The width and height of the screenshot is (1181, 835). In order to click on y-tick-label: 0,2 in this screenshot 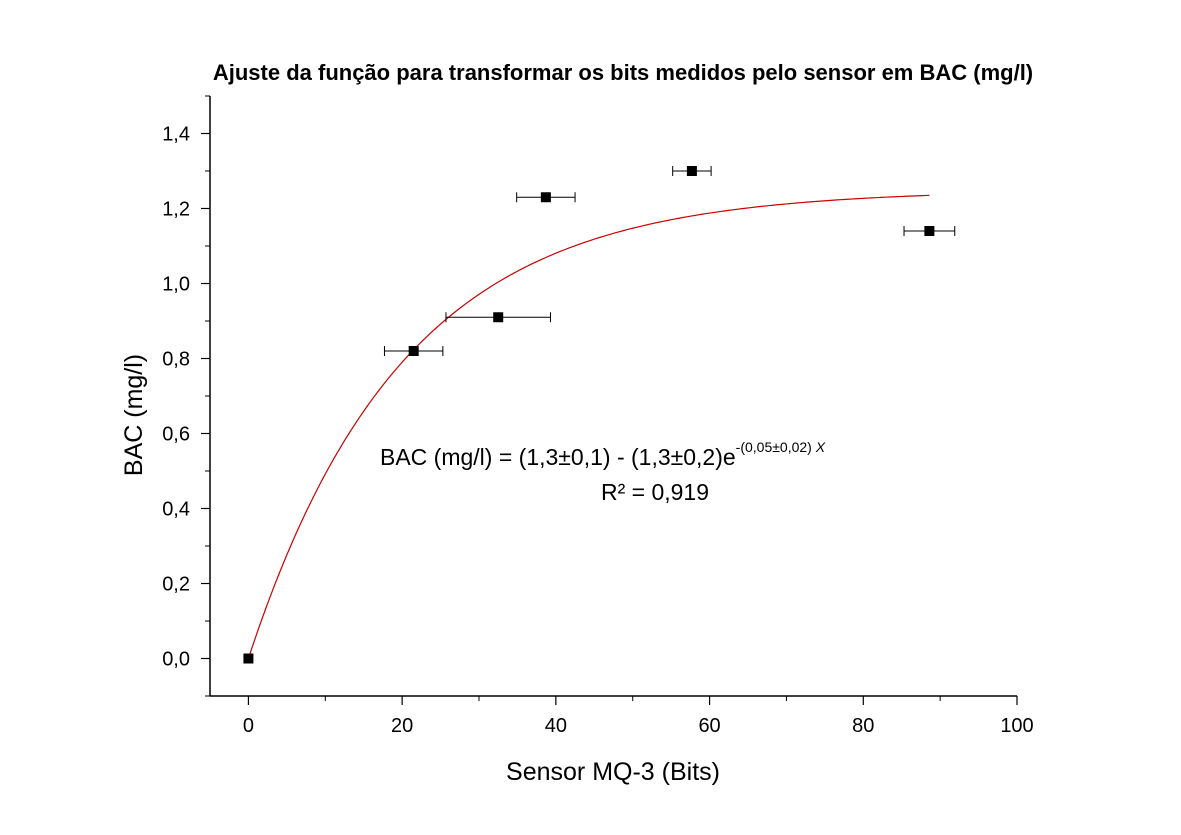, I will do `click(176, 585)`.